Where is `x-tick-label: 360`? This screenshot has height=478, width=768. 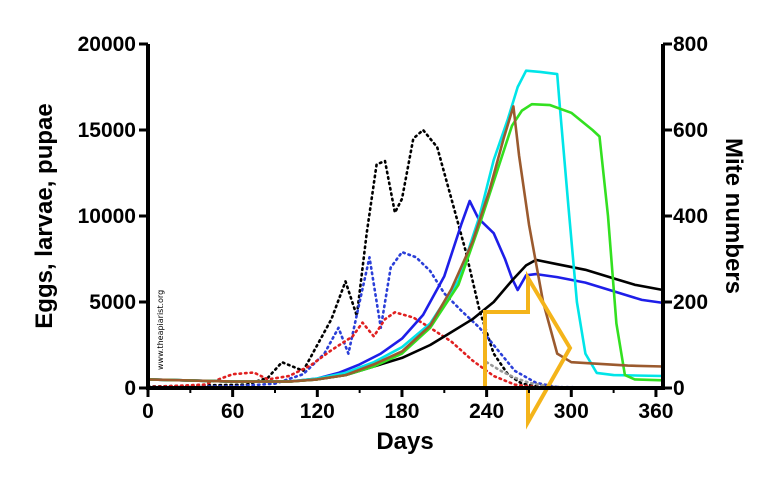
x-tick-label: 360 is located at coordinates (655, 411).